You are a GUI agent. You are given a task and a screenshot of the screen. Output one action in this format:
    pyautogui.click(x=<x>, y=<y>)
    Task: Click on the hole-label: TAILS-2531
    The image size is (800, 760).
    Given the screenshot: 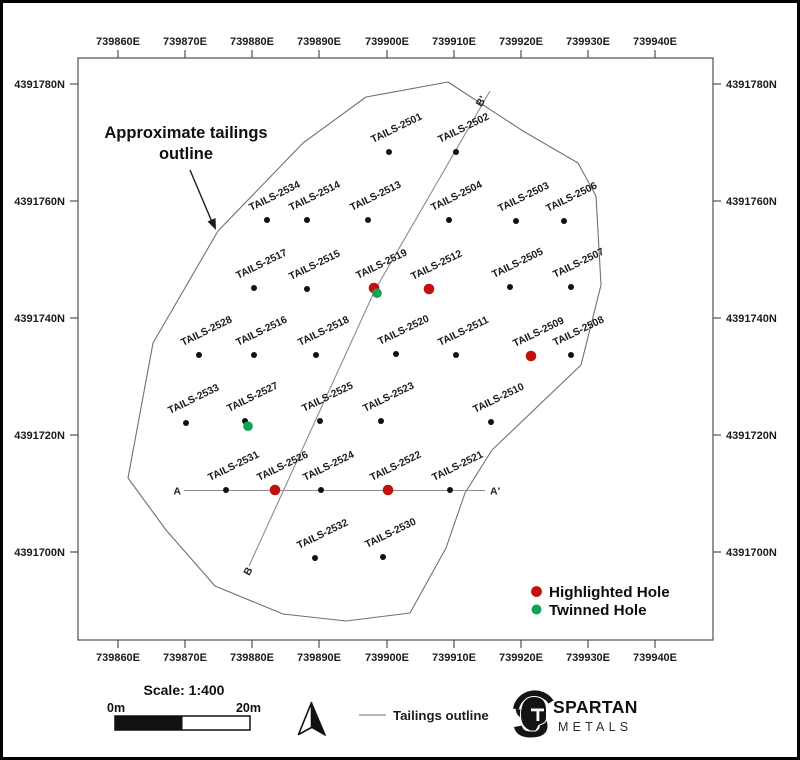 What is the action you would take?
    pyautogui.click(x=233, y=466)
    